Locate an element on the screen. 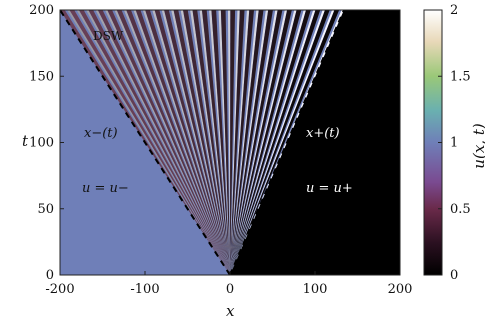 The width and height of the screenshot is (485, 323). right-state-label: u = u+ is located at coordinates (329, 188).